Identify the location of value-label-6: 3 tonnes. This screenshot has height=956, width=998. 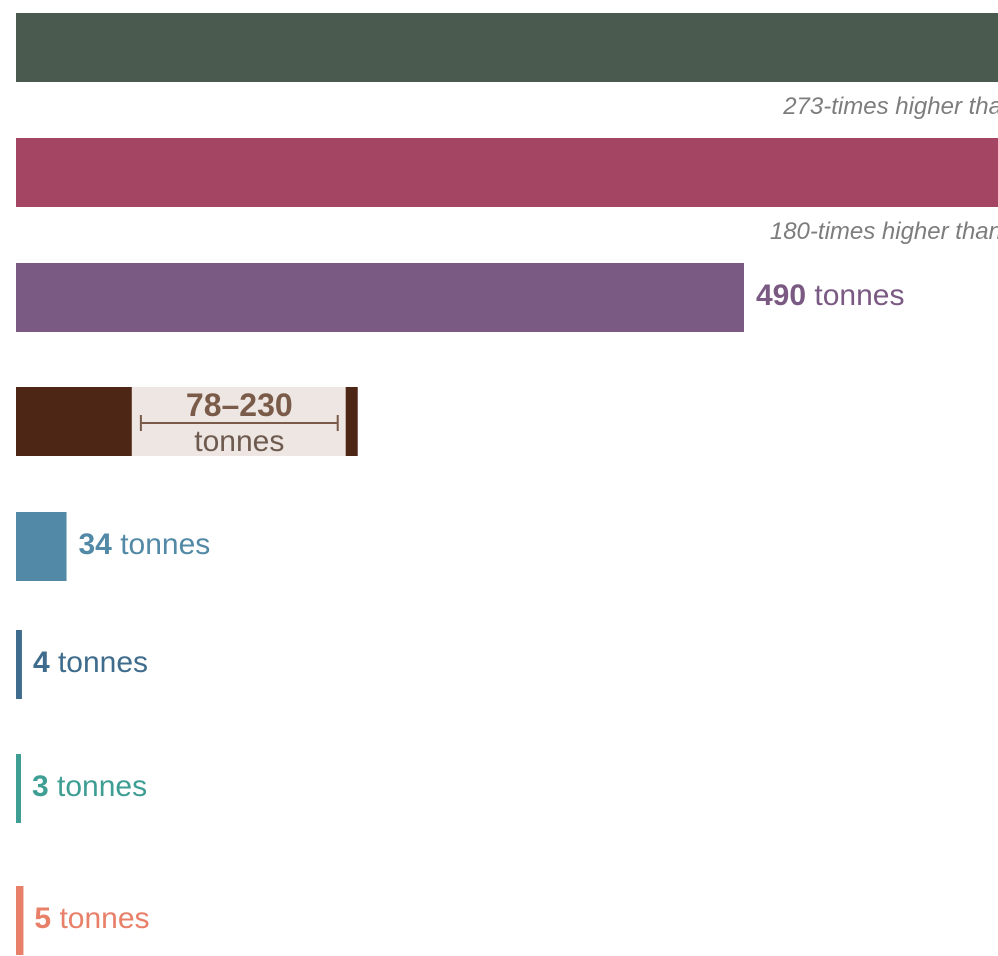
(89, 786).